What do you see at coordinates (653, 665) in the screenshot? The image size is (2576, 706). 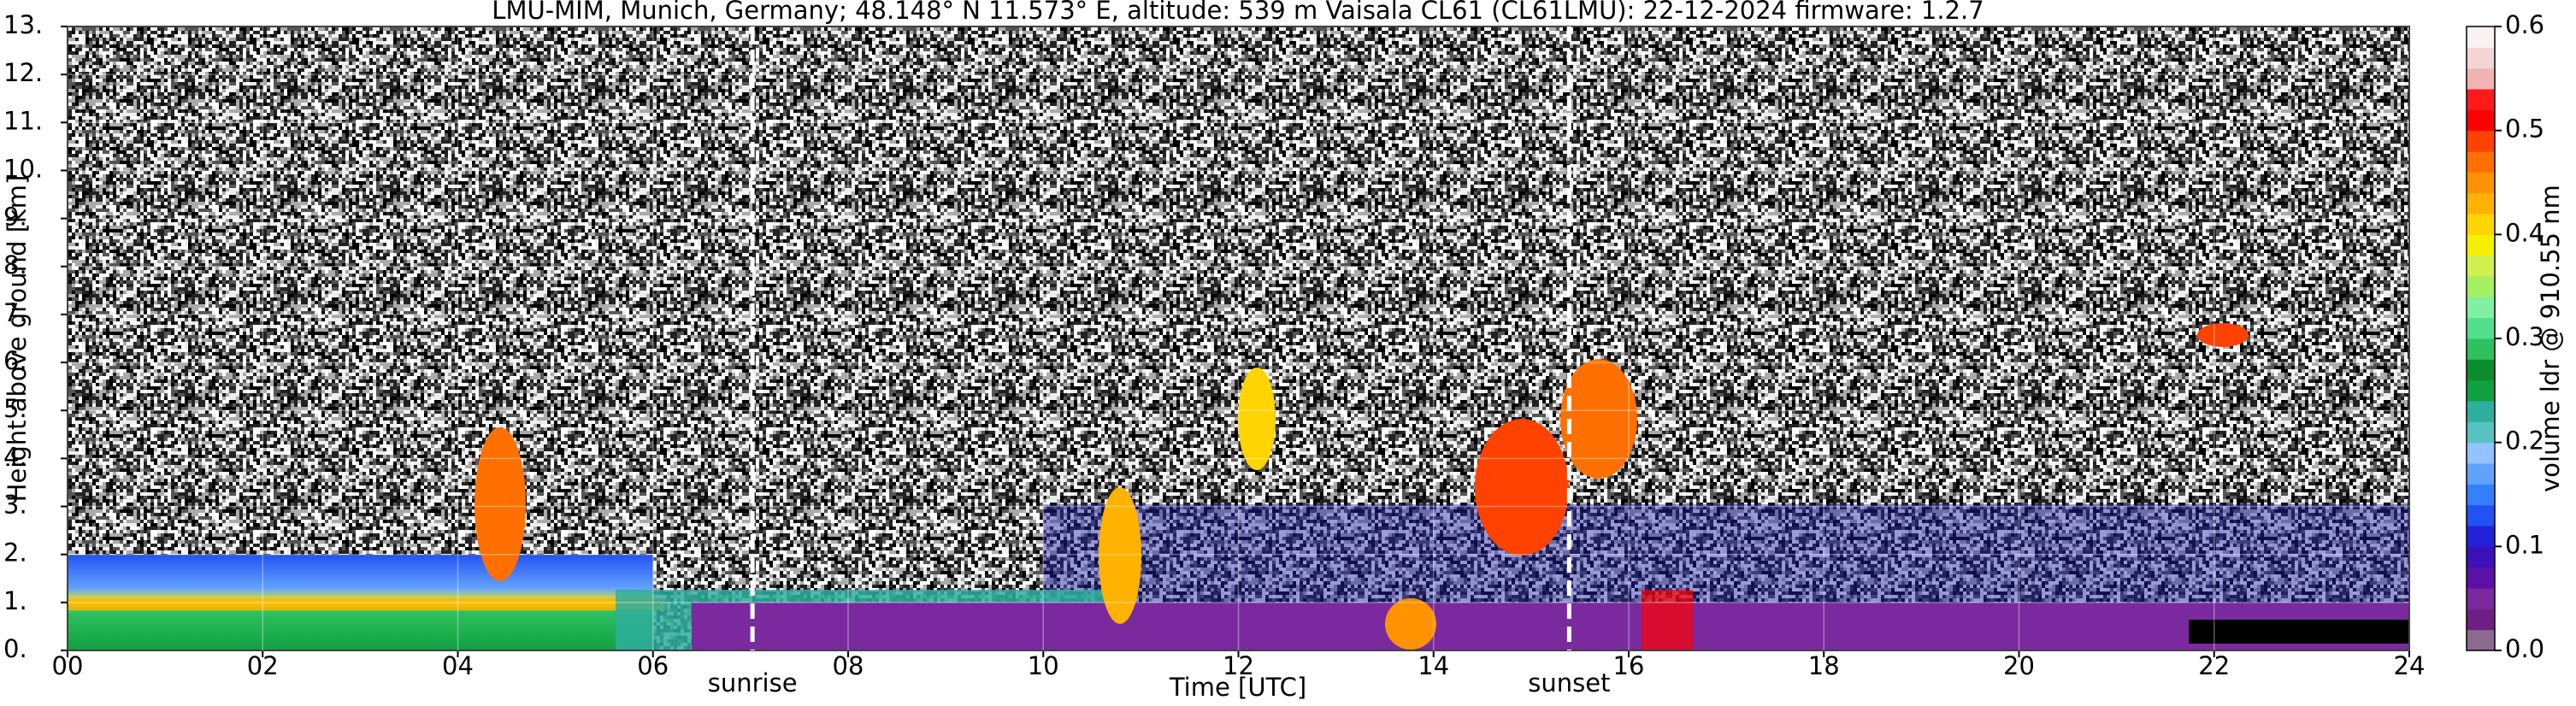 I see `x-tick-label: 06` at bounding box center [653, 665].